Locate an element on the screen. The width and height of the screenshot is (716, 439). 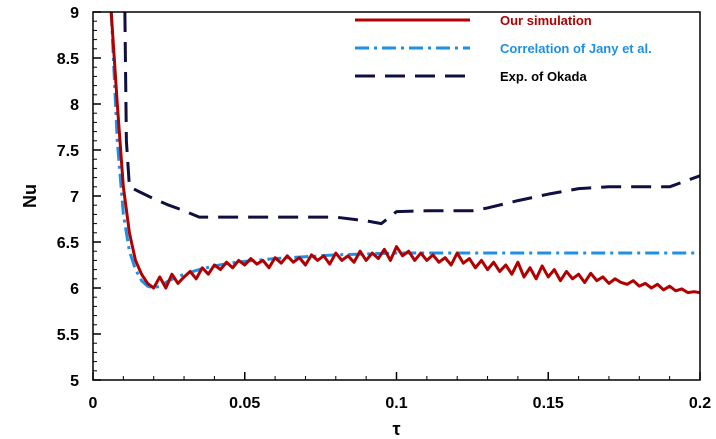
x-tick-label: 0.1 is located at coordinates (396, 403).